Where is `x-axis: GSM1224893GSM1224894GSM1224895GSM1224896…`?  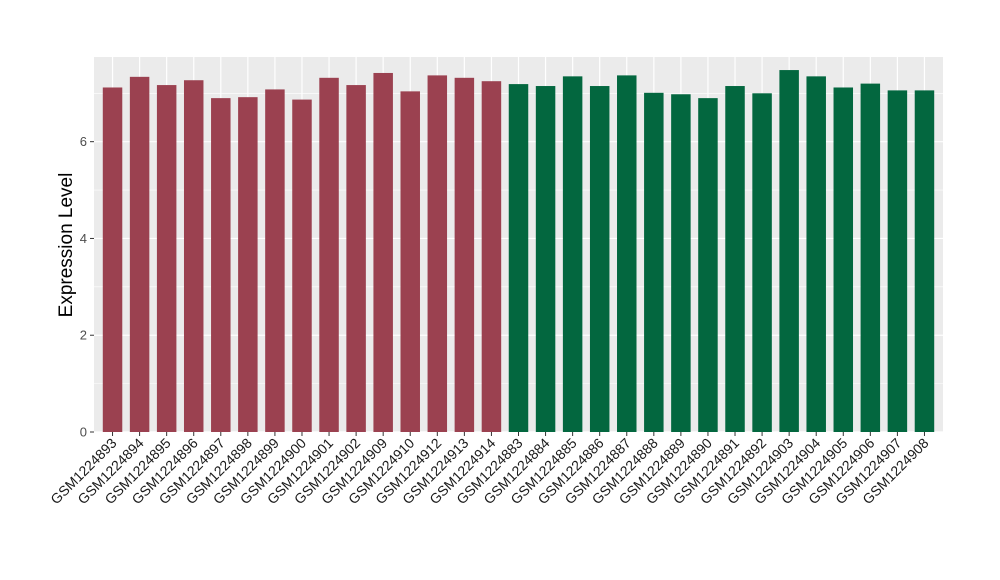
x-axis: GSM1224893GSM1224894GSM1224895GSM1224896… is located at coordinates (489, 469).